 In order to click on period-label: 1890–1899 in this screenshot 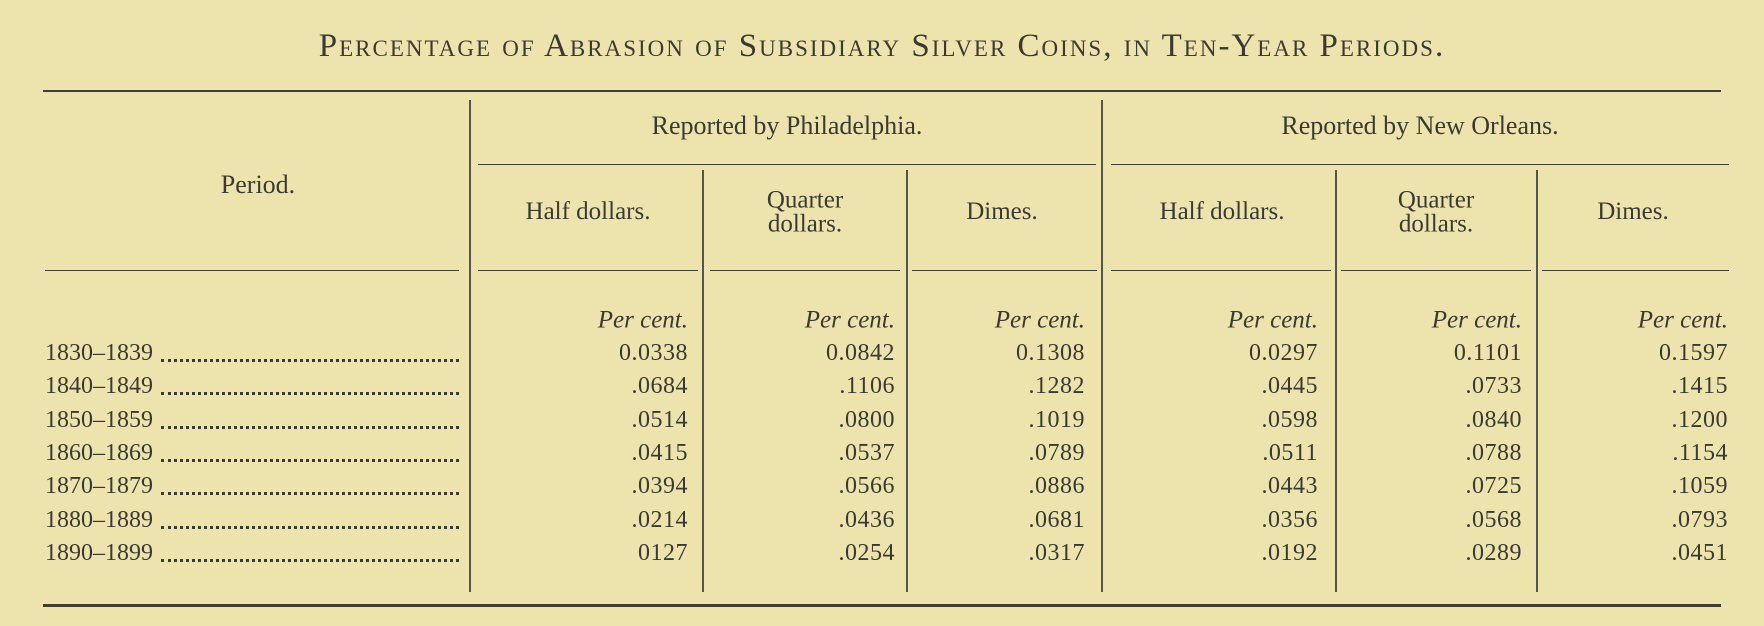, I will do `click(99, 552)`.